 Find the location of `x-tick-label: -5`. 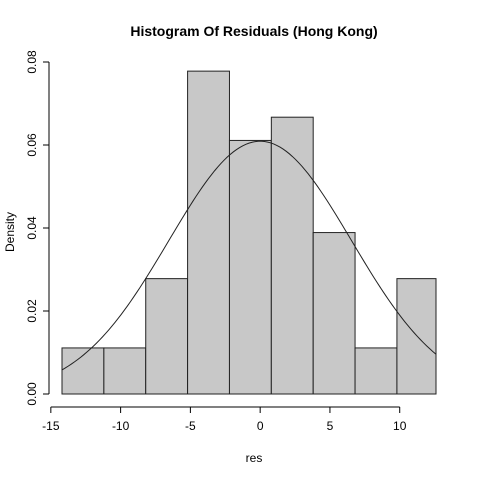

x-tick-label: -5 is located at coordinates (190, 426).